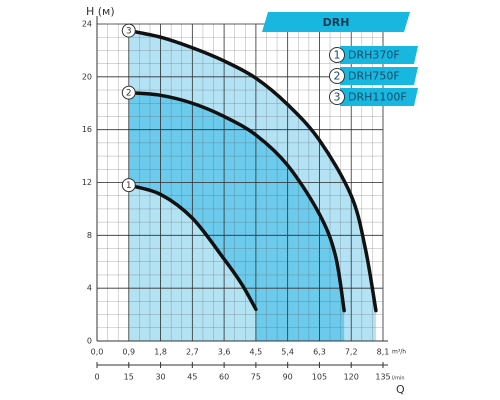 The height and width of the screenshot is (400, 500). I want to click on x2-tick-label: 75, so click(256, 377).